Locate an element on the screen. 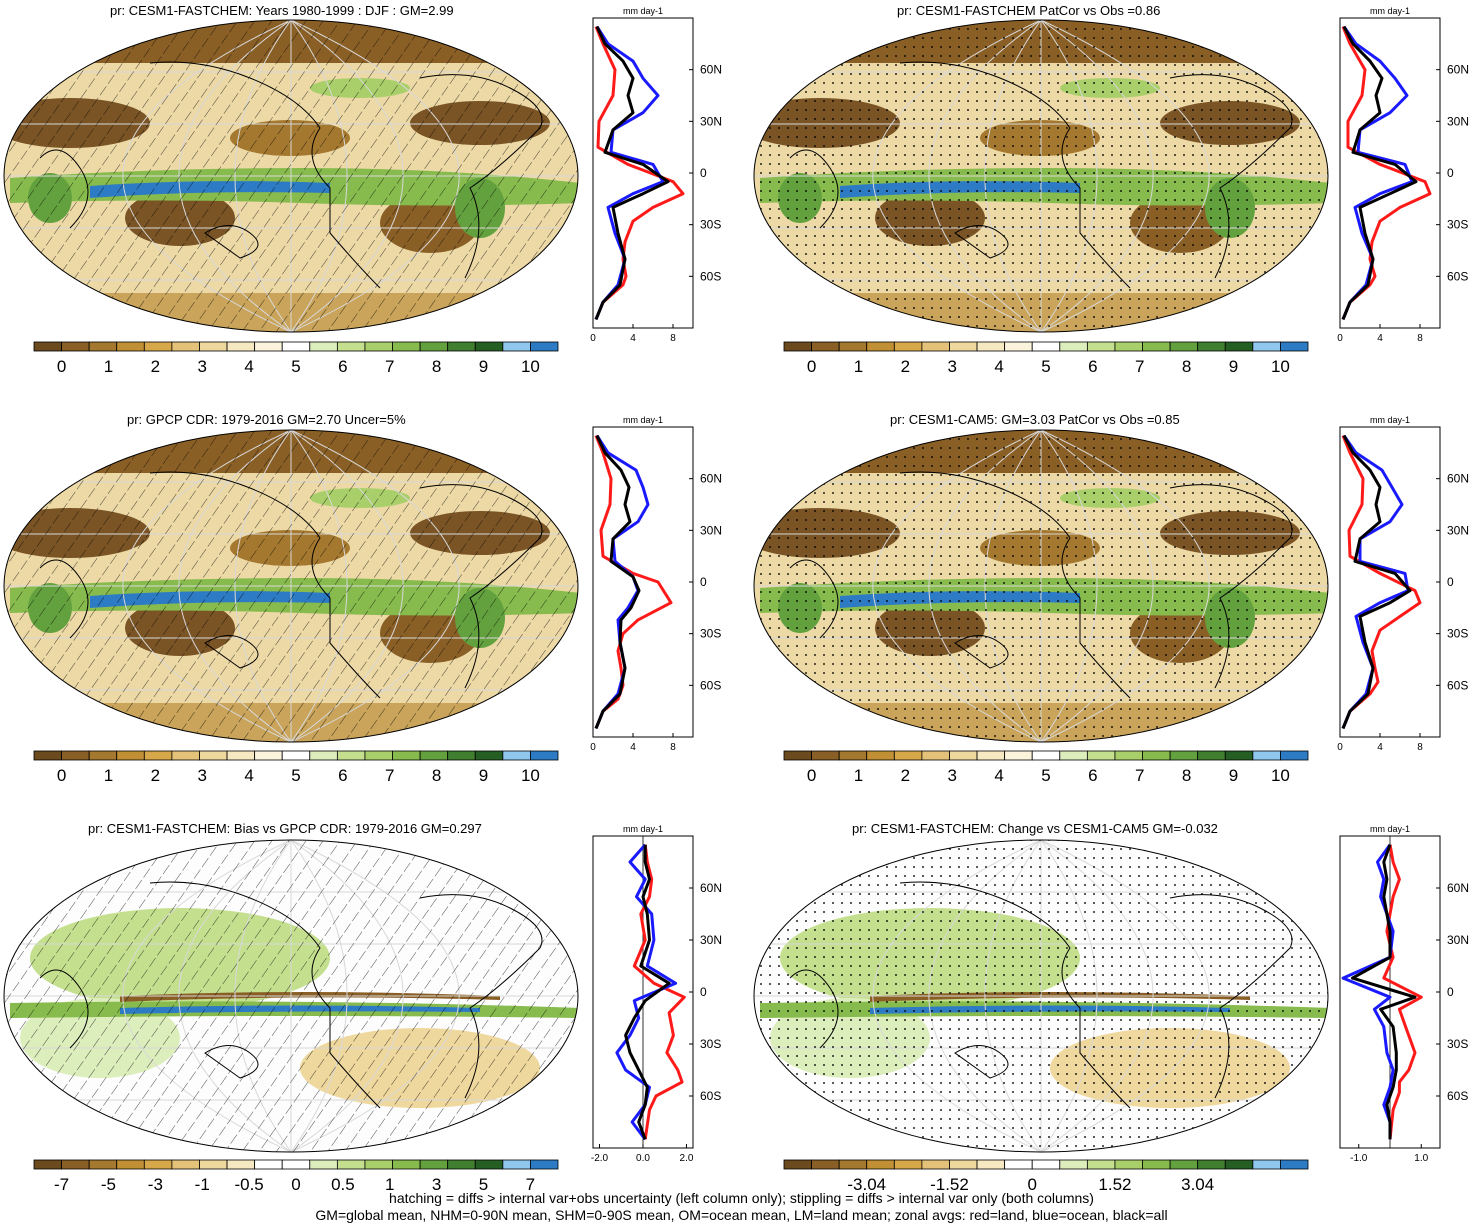 The width and height of the screenshot is (1483, 1224). colorbar-tick-label: 2 is located at coordinates (905, 366).